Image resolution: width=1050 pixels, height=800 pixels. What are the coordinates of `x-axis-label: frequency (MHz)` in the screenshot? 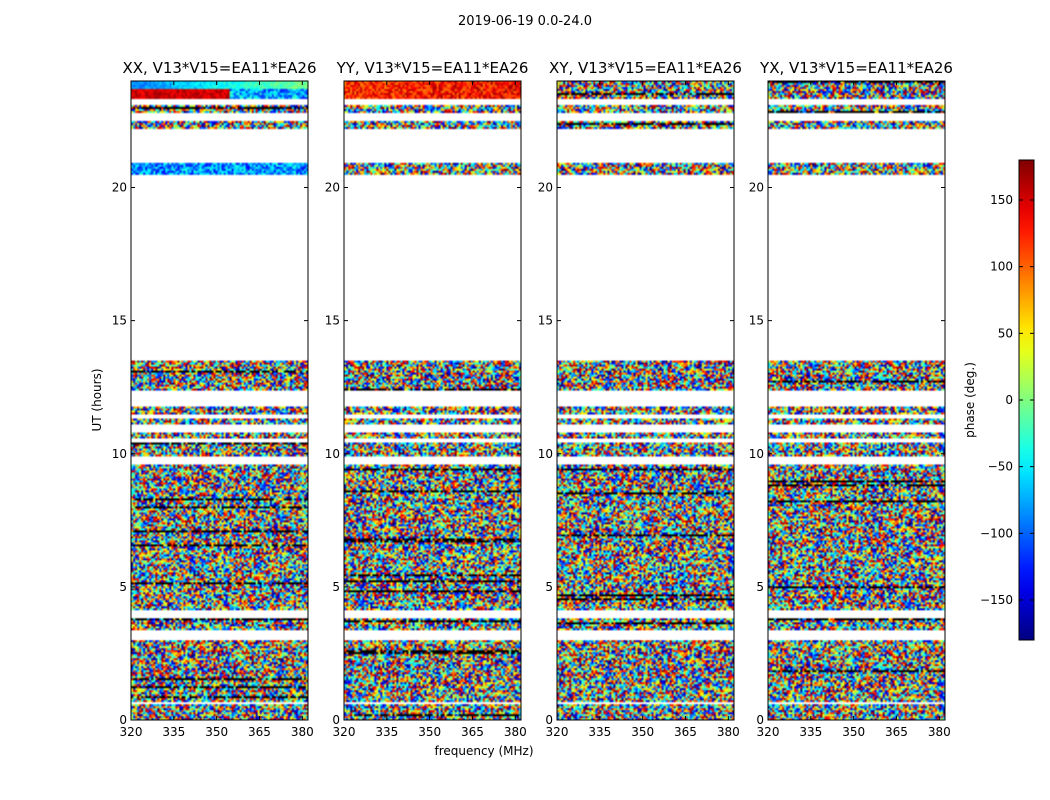 It's located at (483, 751).